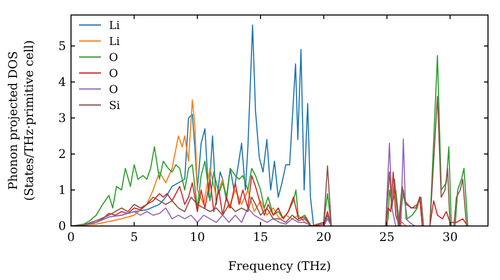 The height and width of the screenshot is (280, 500). What do you see at coordinates (279, 266) in the screenshot?
I see `x-axis-title: Frequency (THz)` at bounding box center [279, 266].